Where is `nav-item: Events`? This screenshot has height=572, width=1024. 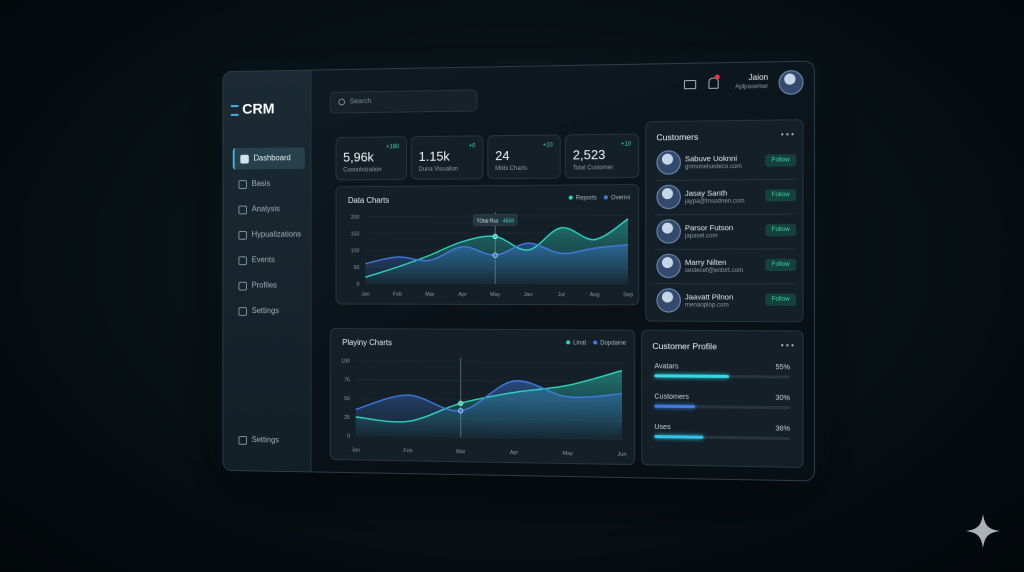 nav-item: Events is located at coordinates (268, 260).